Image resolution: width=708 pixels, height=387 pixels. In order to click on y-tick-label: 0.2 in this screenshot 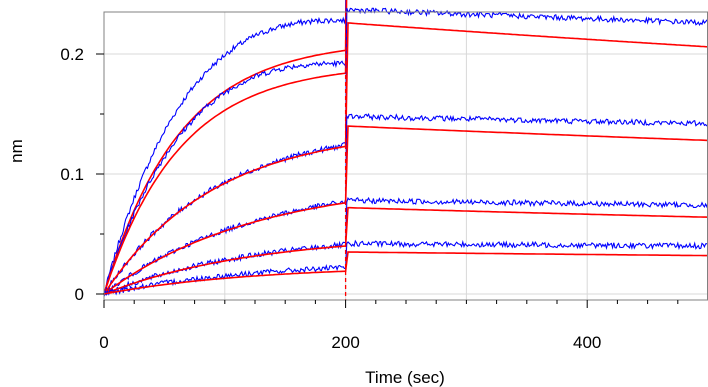, I will do `click(72, 54)`.